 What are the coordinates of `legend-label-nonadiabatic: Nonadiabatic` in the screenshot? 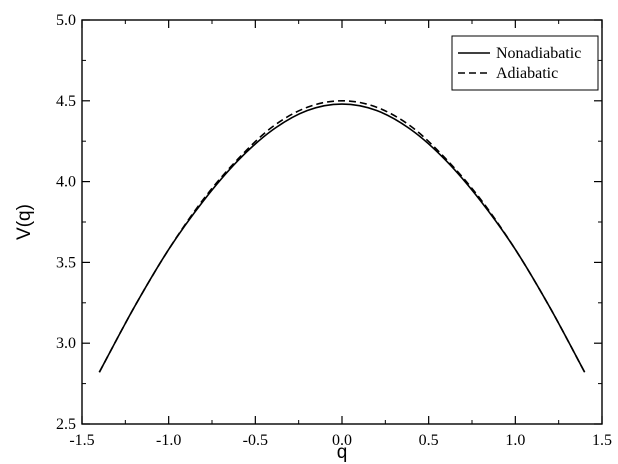 It's located at (538, 53).